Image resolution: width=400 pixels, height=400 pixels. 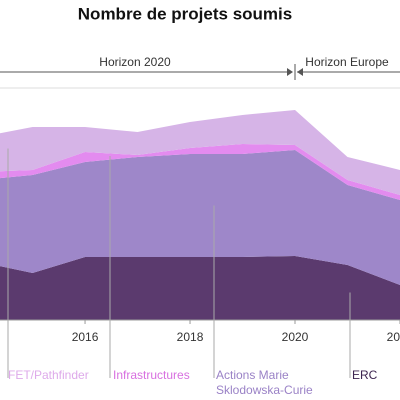 I want to click on period-label: Horizon 2020, so click(x=135, y=62).